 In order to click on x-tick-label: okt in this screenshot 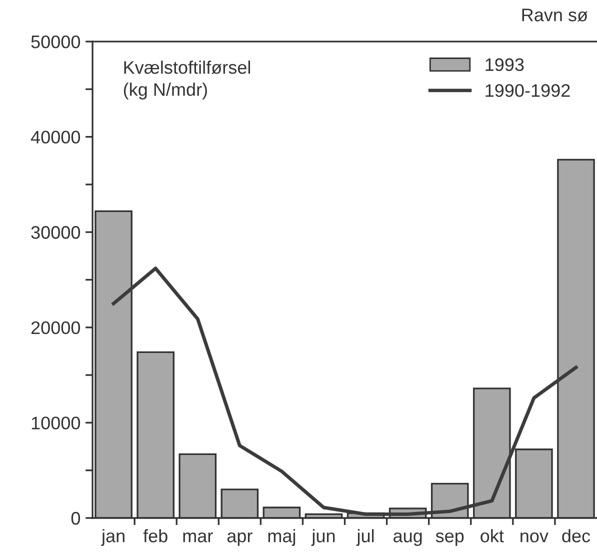, I will do `click(492, 535)`.